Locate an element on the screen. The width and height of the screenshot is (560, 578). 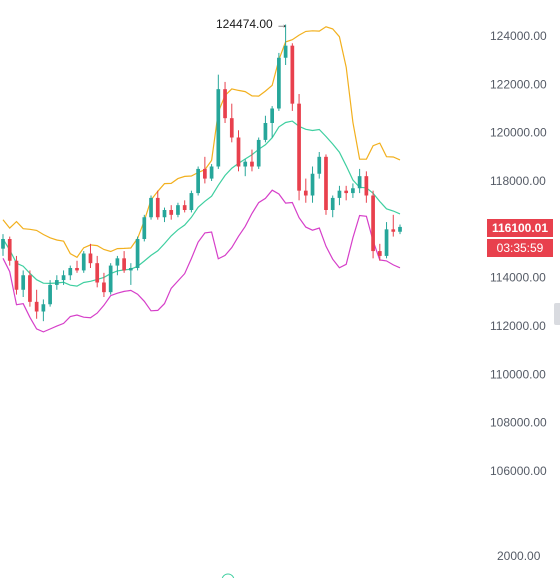
countdown-tag: 03:35:59 is located at coordinates (520, 248).